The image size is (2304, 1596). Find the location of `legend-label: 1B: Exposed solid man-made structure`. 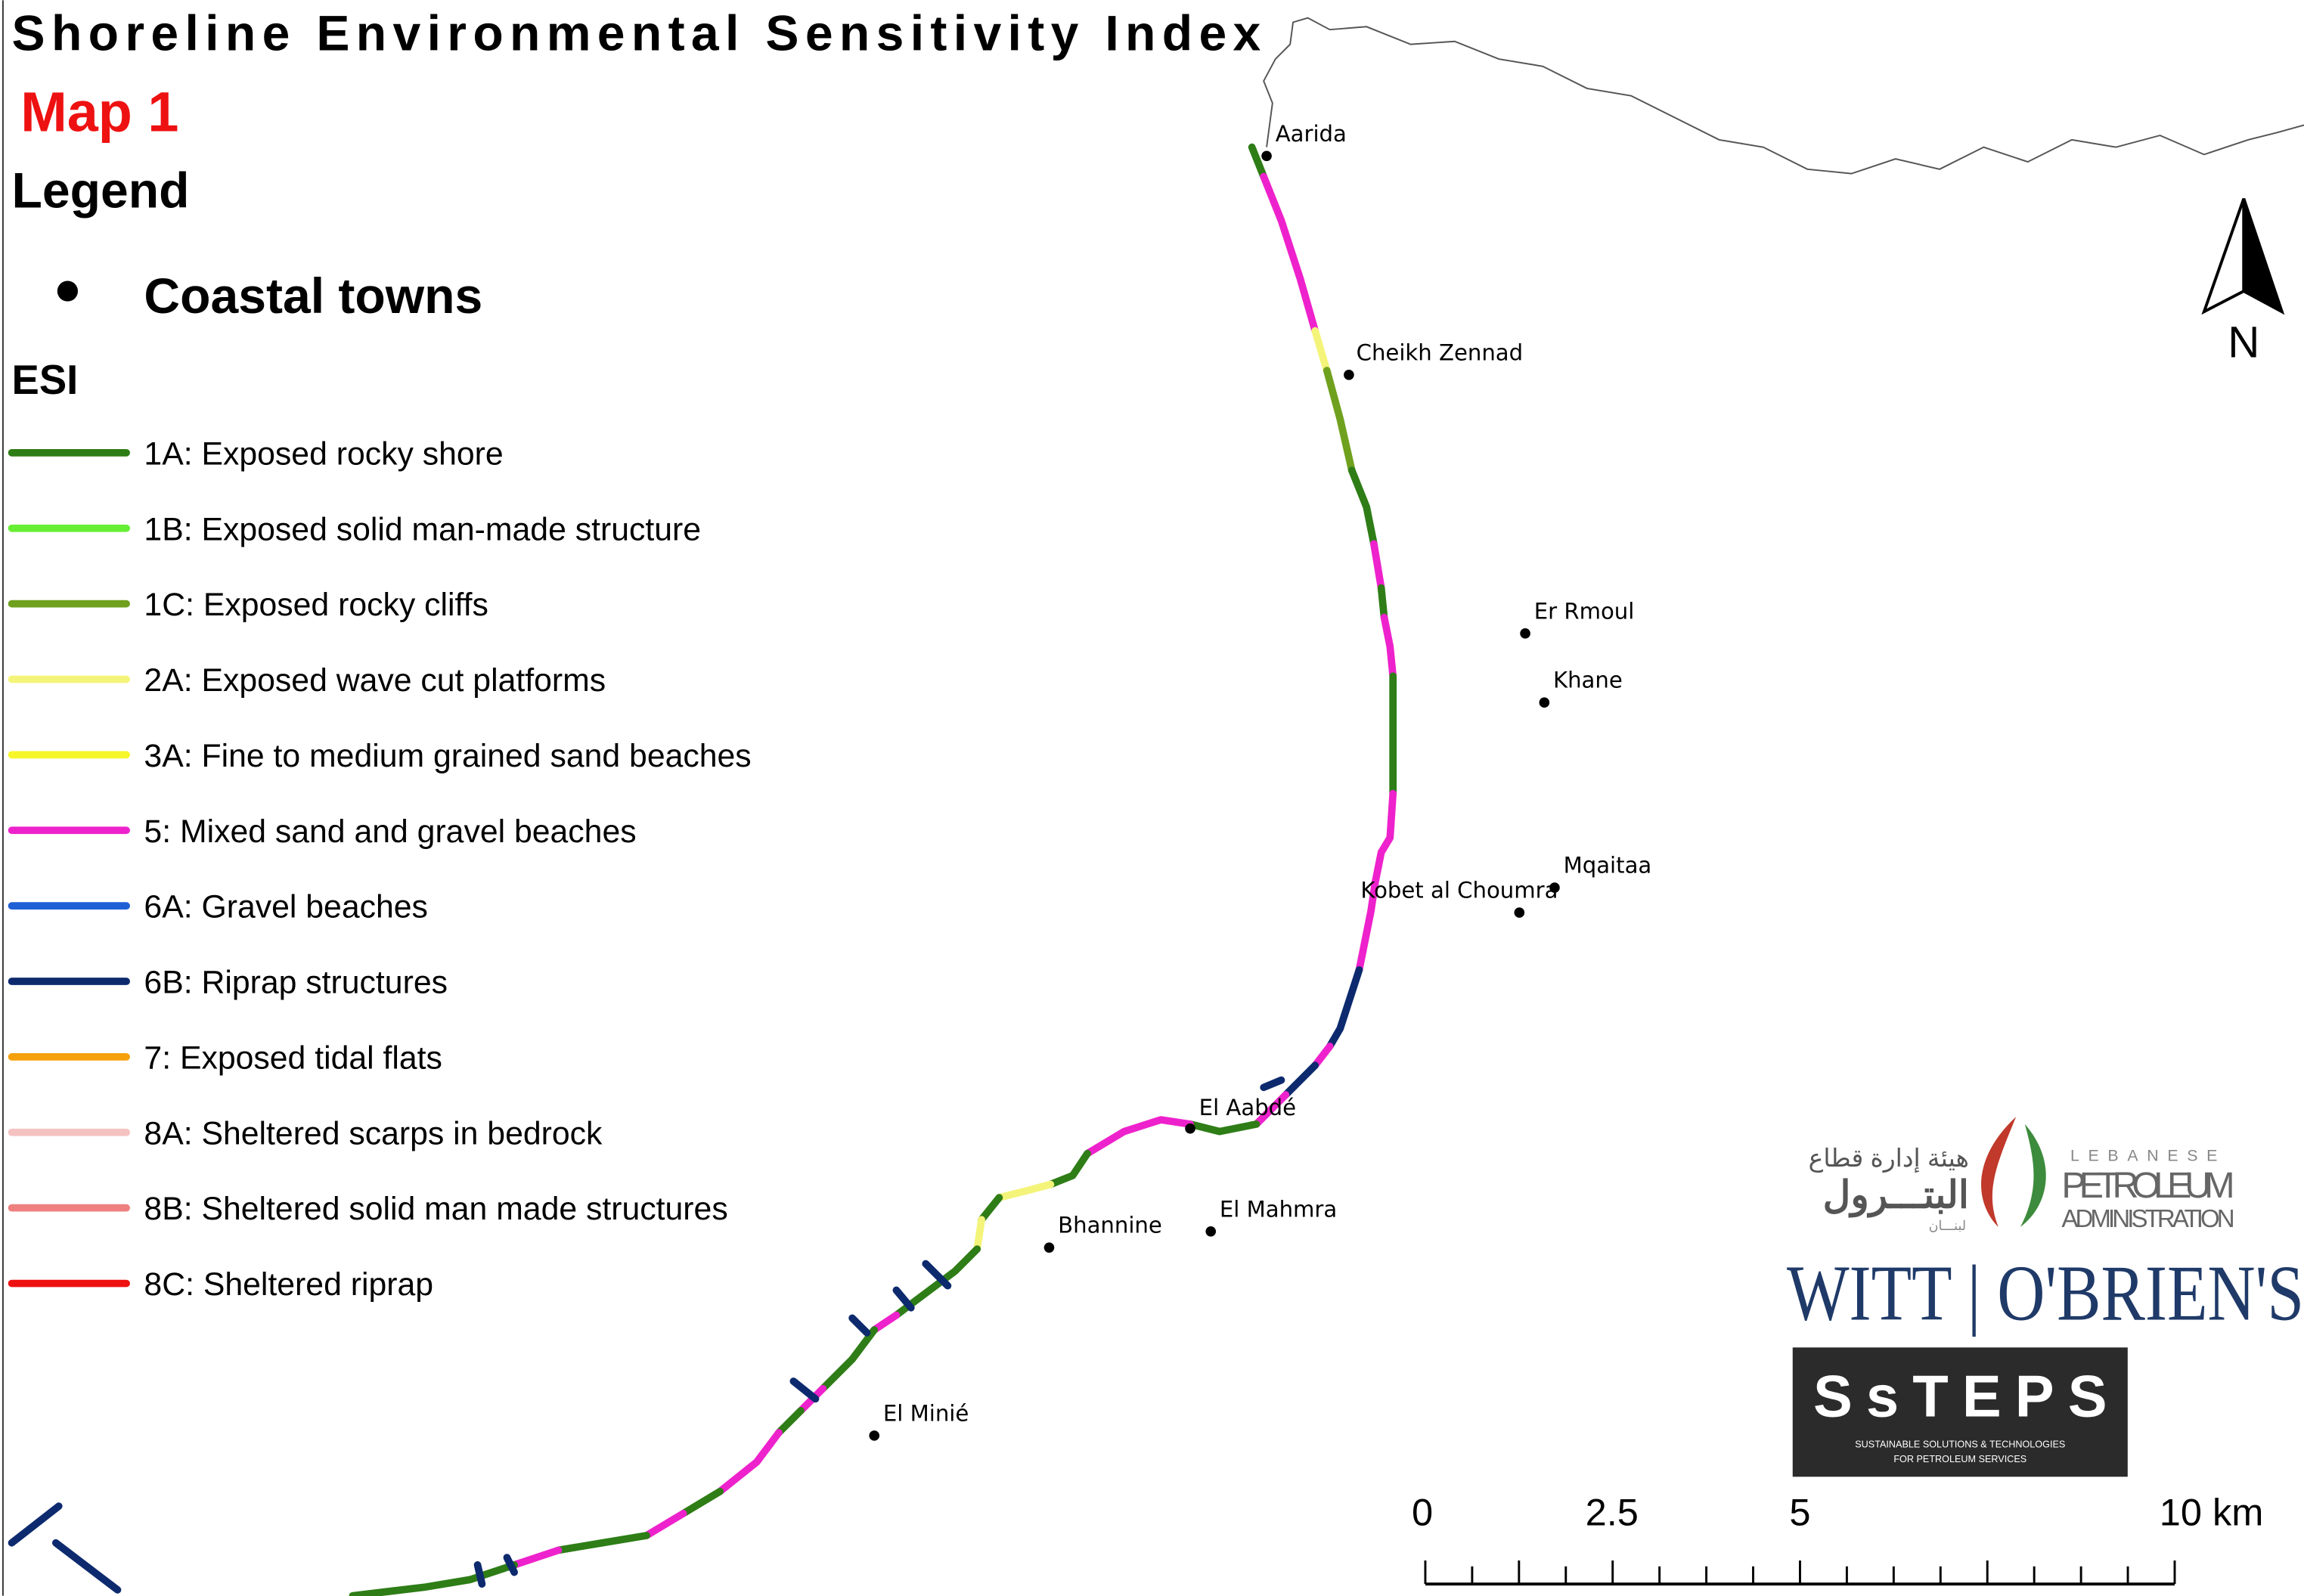

legend-label: 1B: Exposed solid man-made structure is located at coordinates (422, 529).